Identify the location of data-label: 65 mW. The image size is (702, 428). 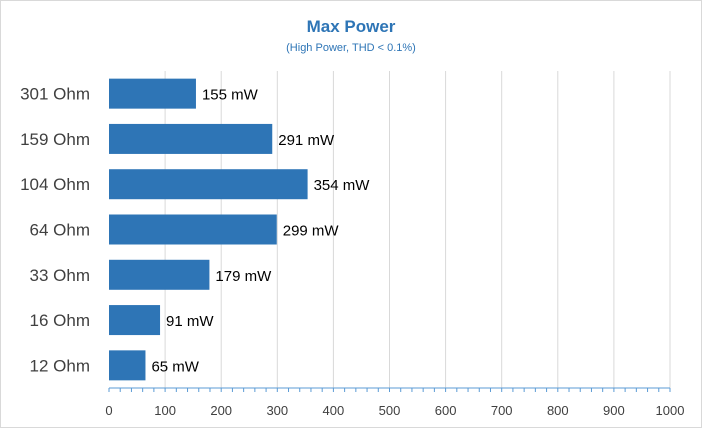
(175, 366).